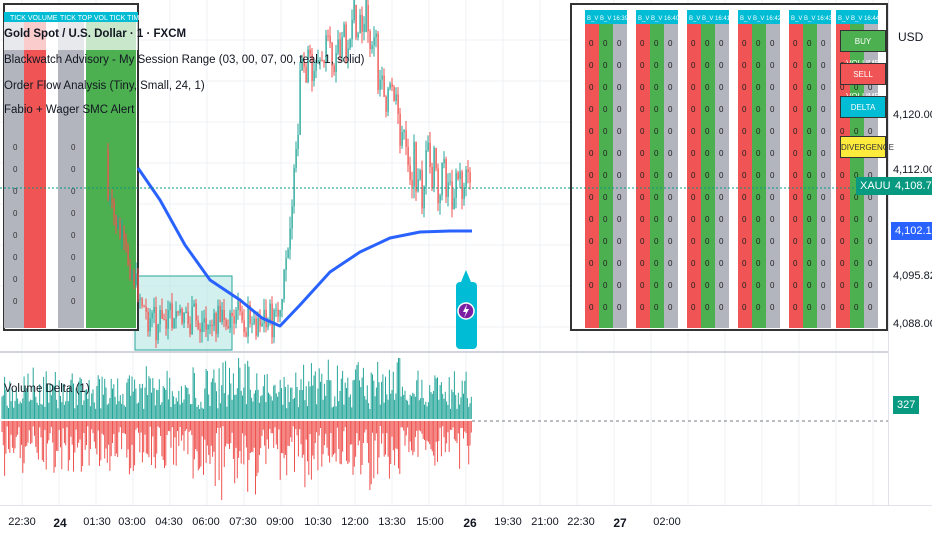  What do you see at coordinates (659, 19) in the screenshot?
I see `table-header: B_V B_V 16:40` at bounding box center [659, 19].